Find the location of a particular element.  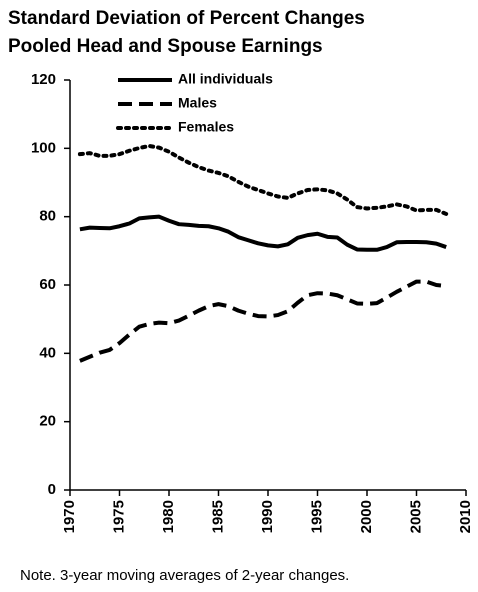

x-tick-label: 1980 is located at coordinates (168, 516).